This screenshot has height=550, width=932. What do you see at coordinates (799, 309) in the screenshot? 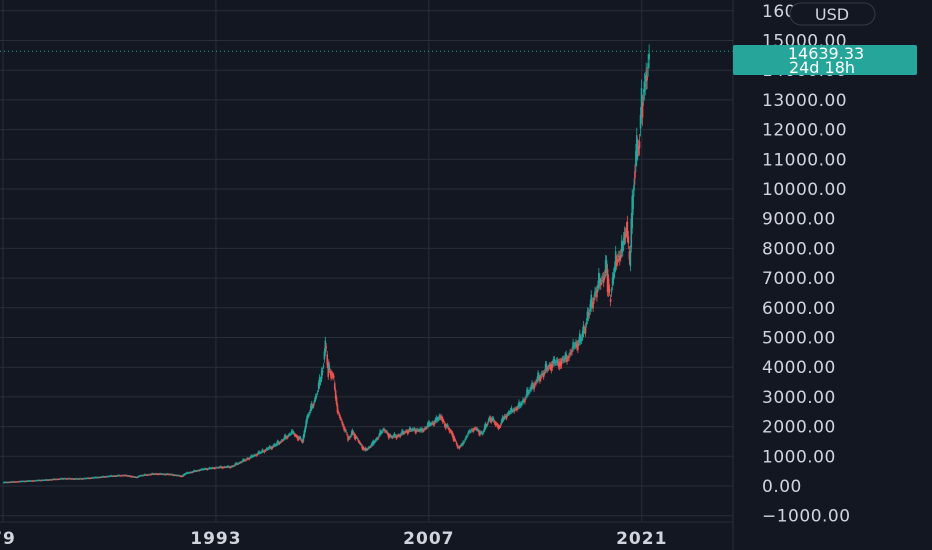
I see `y-tick-label: 6000.00` at bounding box center [799, 309].